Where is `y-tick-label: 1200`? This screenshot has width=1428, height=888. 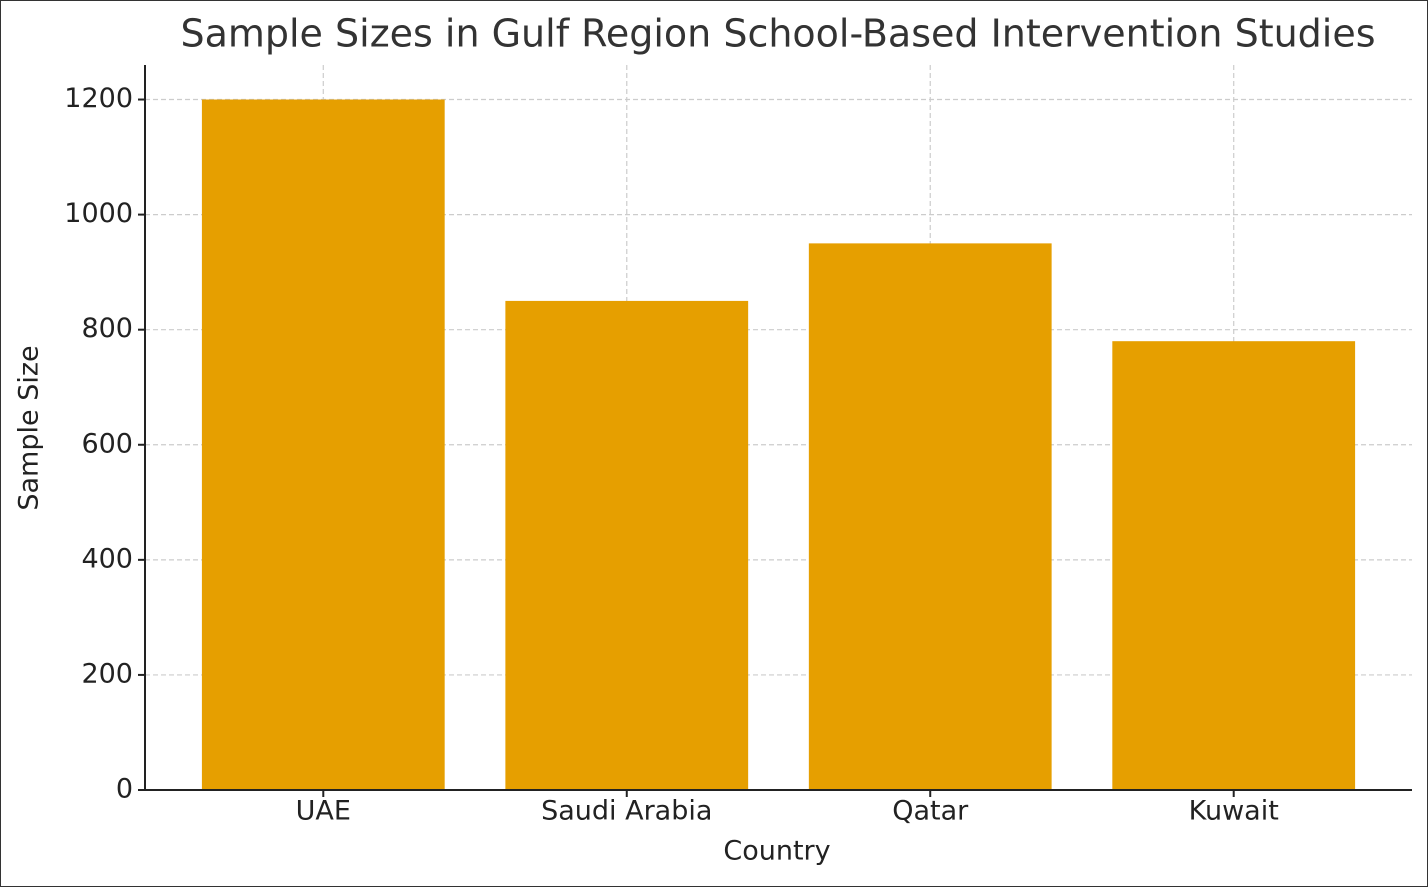 y-tick-label: 1200 is located at coordinates (98, 98).